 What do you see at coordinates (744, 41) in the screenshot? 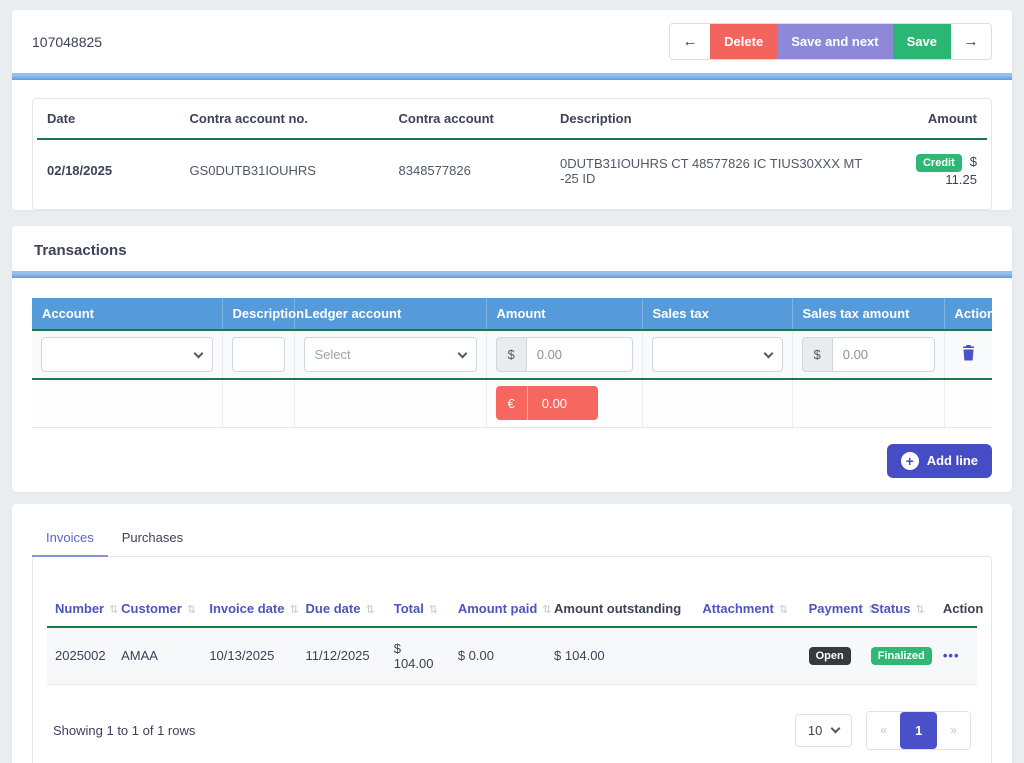
I see `delete-button: Delete` at bounding box center [744, 41].